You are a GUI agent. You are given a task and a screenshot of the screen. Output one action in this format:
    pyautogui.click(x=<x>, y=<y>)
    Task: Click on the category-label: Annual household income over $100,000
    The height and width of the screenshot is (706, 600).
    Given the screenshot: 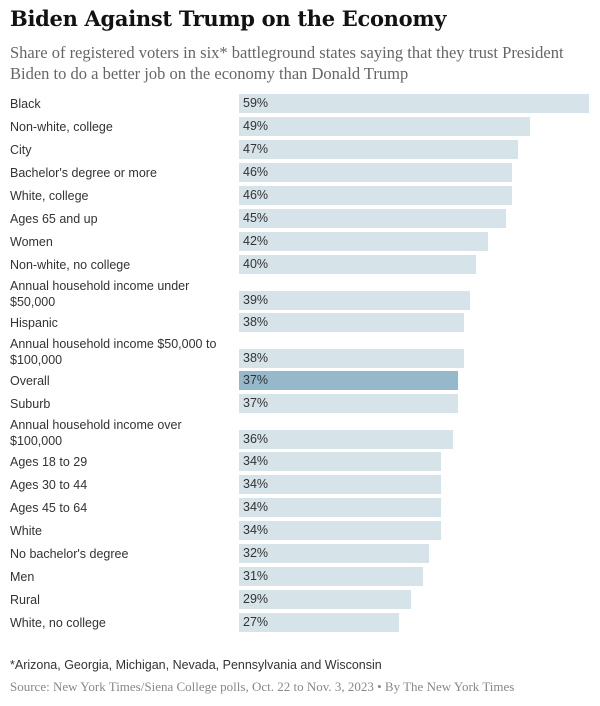 What is the action you would take?
    pyautogui.click(x=96, y=433)
    